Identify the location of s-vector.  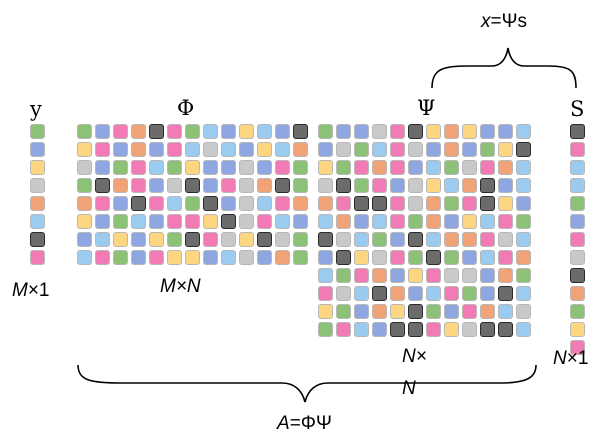
(577, 239).